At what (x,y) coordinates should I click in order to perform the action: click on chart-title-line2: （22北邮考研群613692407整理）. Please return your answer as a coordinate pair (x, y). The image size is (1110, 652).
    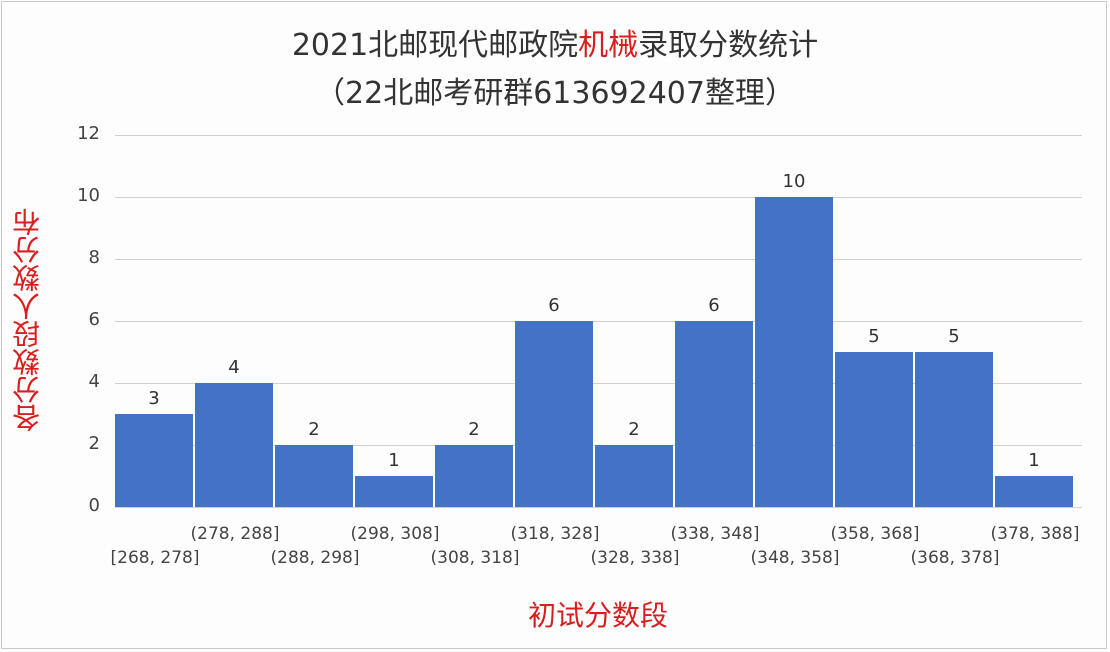
    Looking at the image, I should click on (555, 93).